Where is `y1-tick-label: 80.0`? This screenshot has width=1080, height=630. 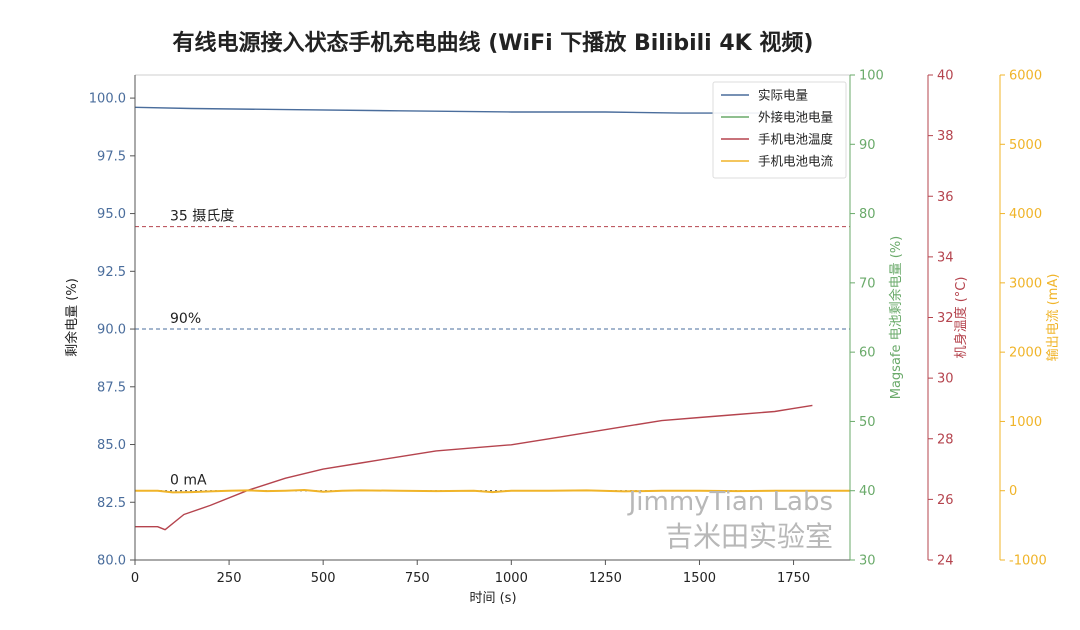
y1-tick-label: 80.0 is located at coordinates (111, 561).